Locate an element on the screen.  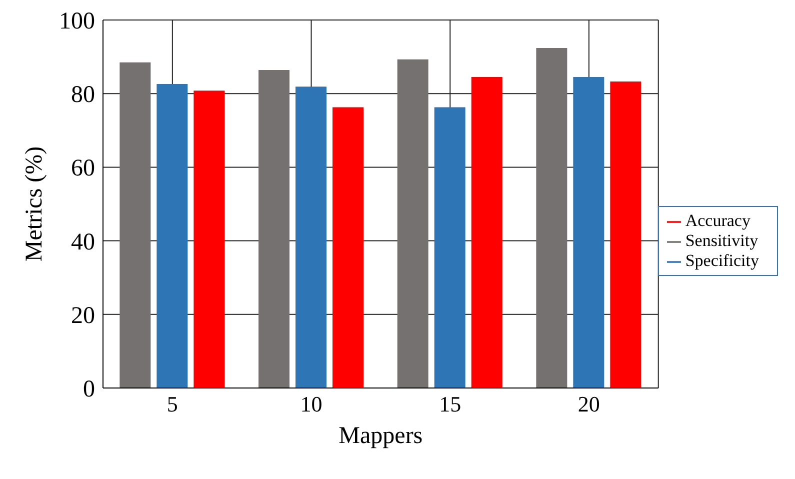
y-tick-label: 20 is located at coordinates (83, 315).